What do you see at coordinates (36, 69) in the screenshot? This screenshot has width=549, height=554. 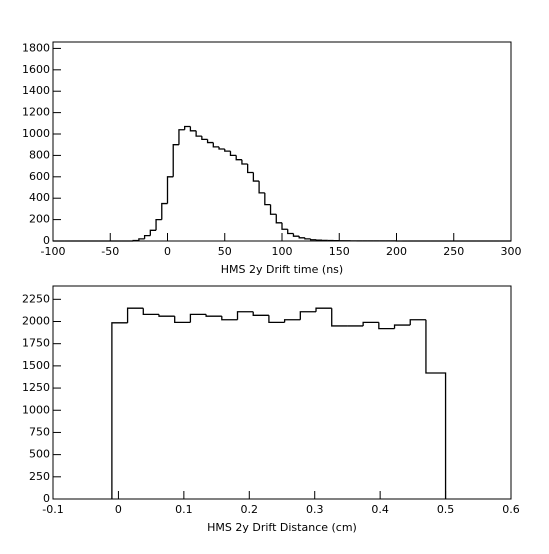 I see `y-tick-label: 1600` at bounding box center [36, 69].